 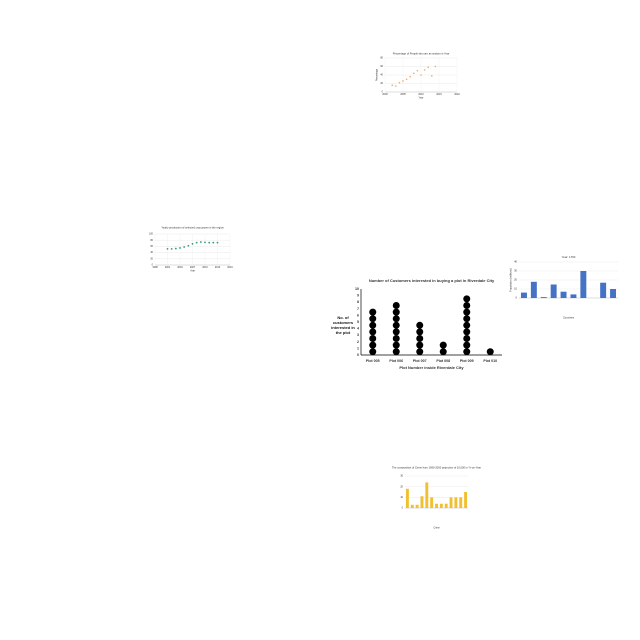 I want to click on x-tick-label: Plot 010, so click(x=490, y=361).